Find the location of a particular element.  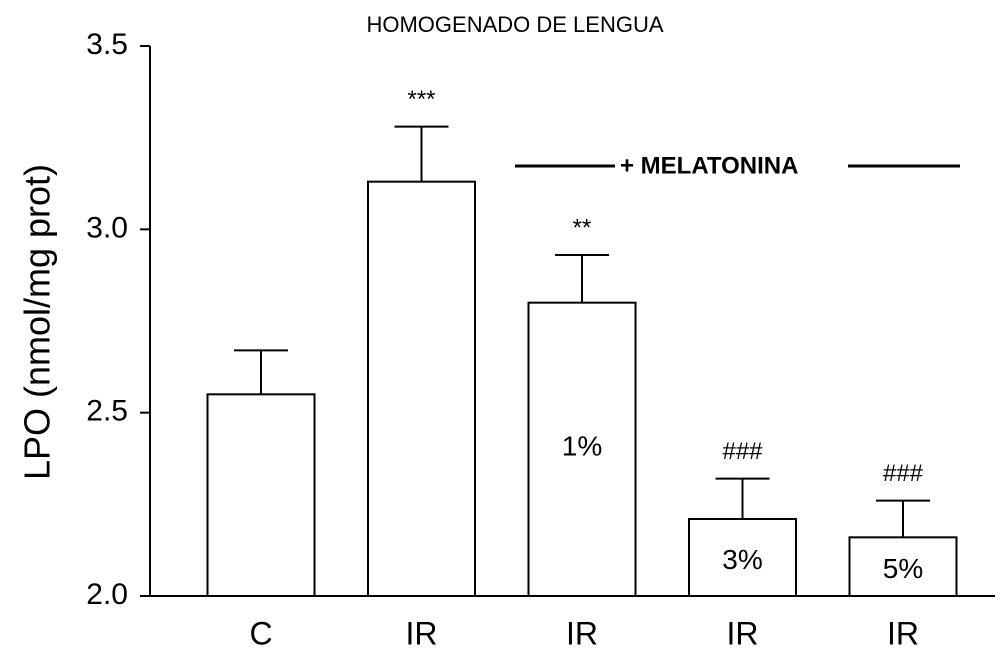

annotation: + MELATONINA is located at coordinates (709, 165).